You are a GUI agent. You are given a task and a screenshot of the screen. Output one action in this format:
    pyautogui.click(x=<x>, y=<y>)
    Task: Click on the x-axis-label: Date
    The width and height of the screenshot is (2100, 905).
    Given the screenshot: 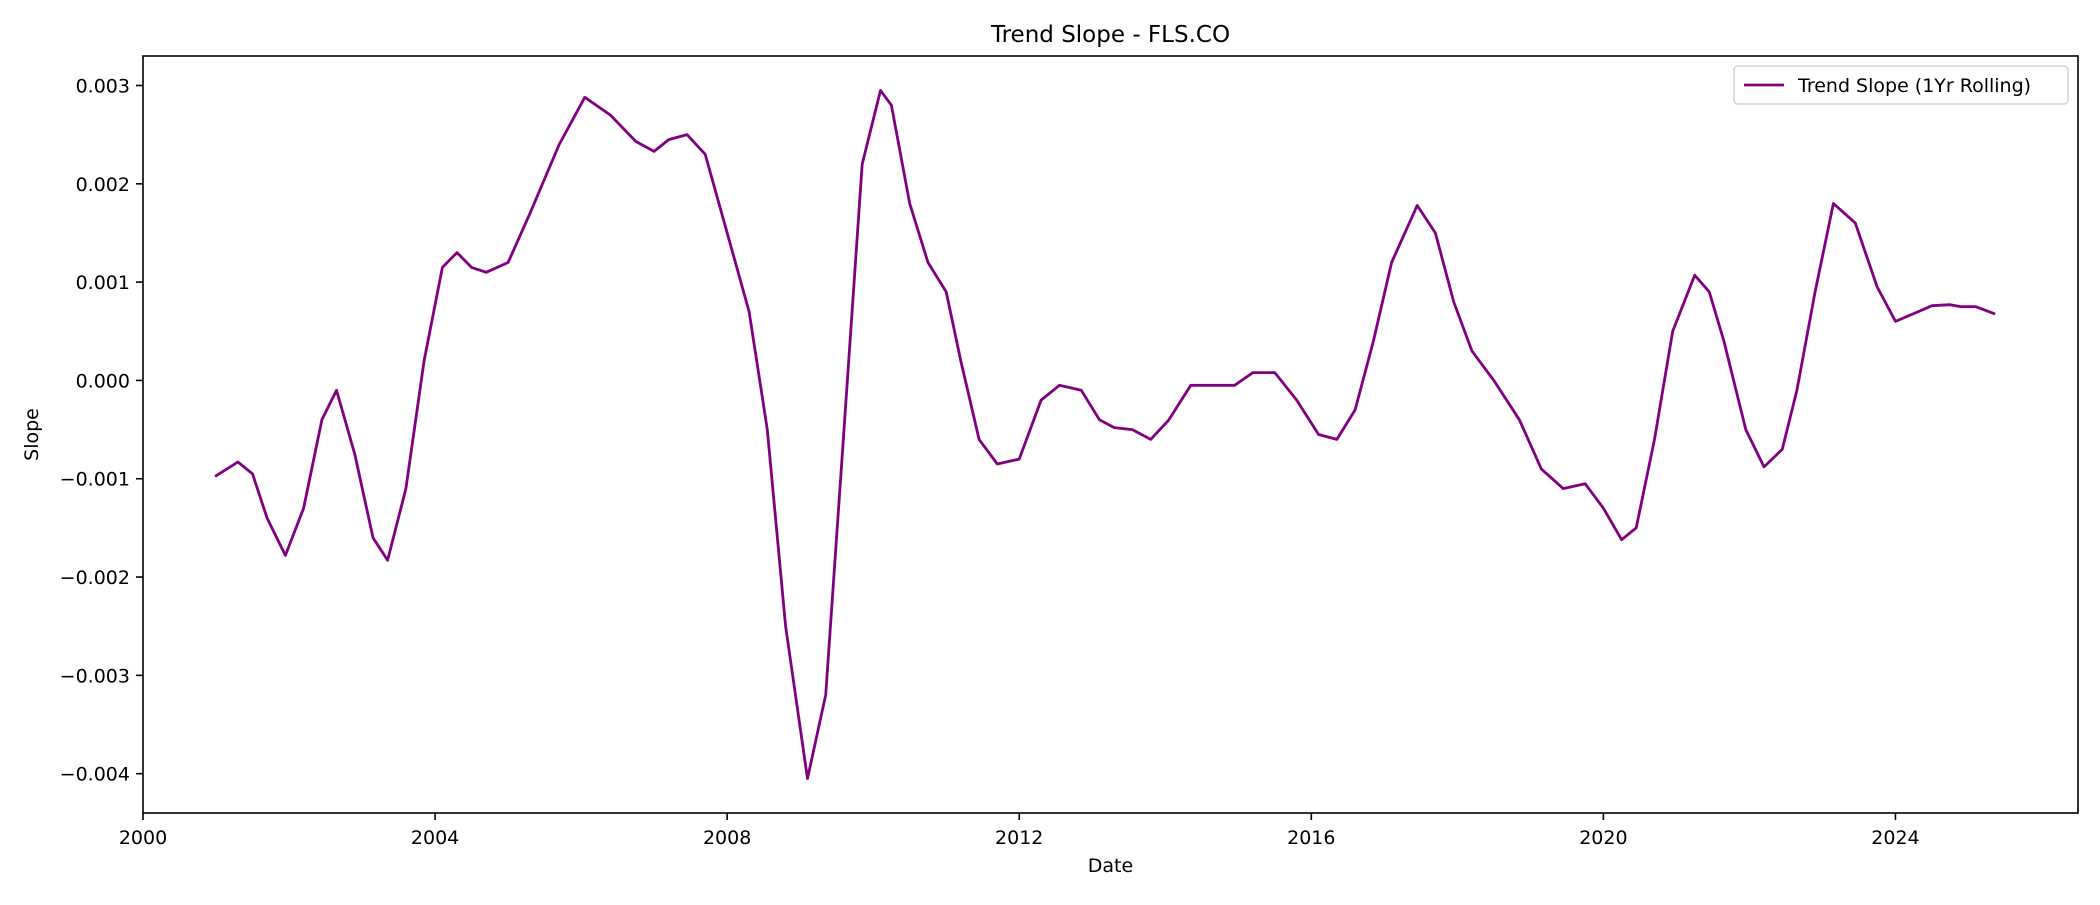 What is the action you would take?
    pyautogui.click(x=1110, y=866)
    